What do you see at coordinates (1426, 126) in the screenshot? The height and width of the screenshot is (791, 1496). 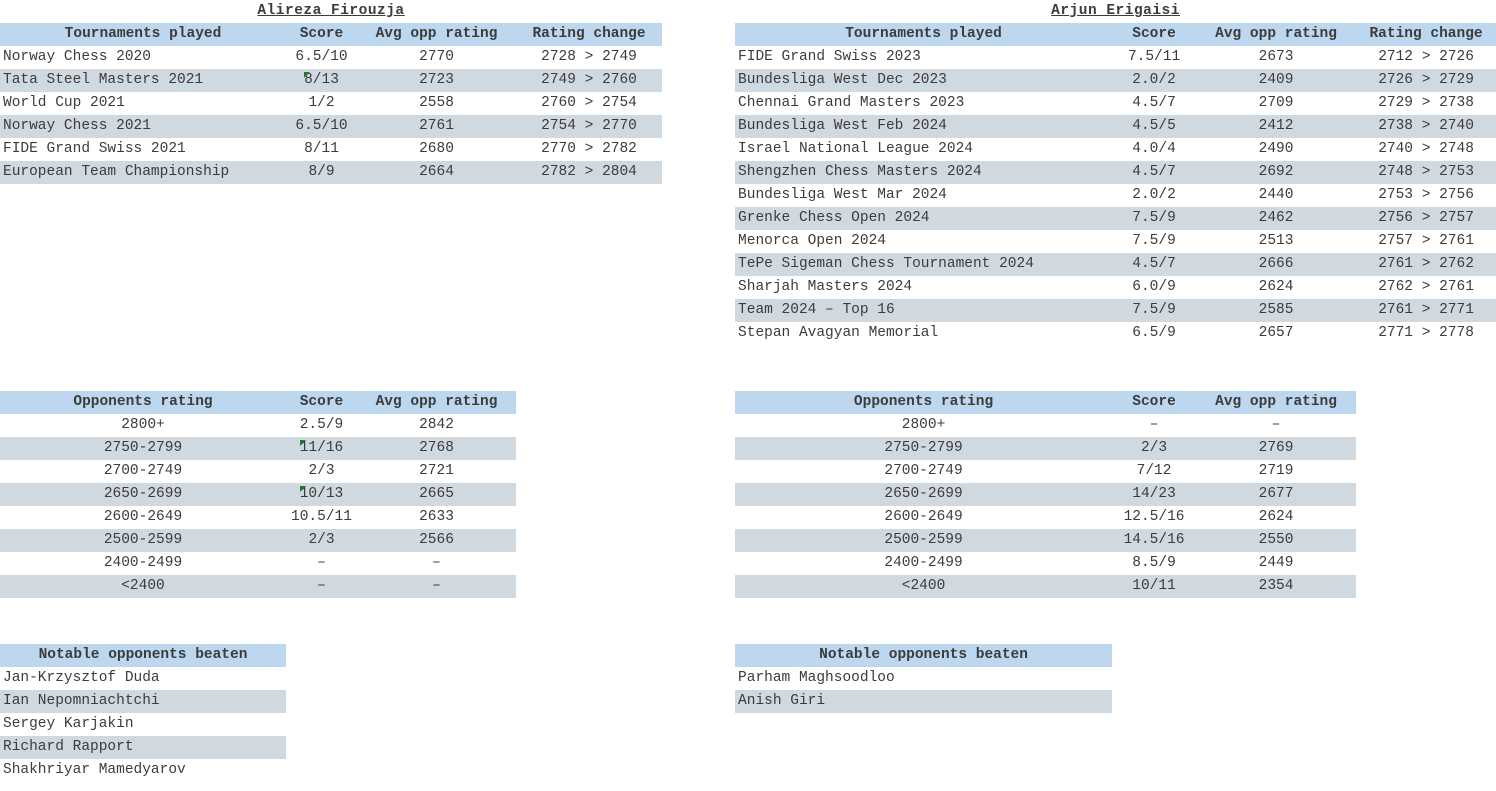 I see `right-tournament-rating-change: 2738 > 2740` at bounding box center [1426, 126].